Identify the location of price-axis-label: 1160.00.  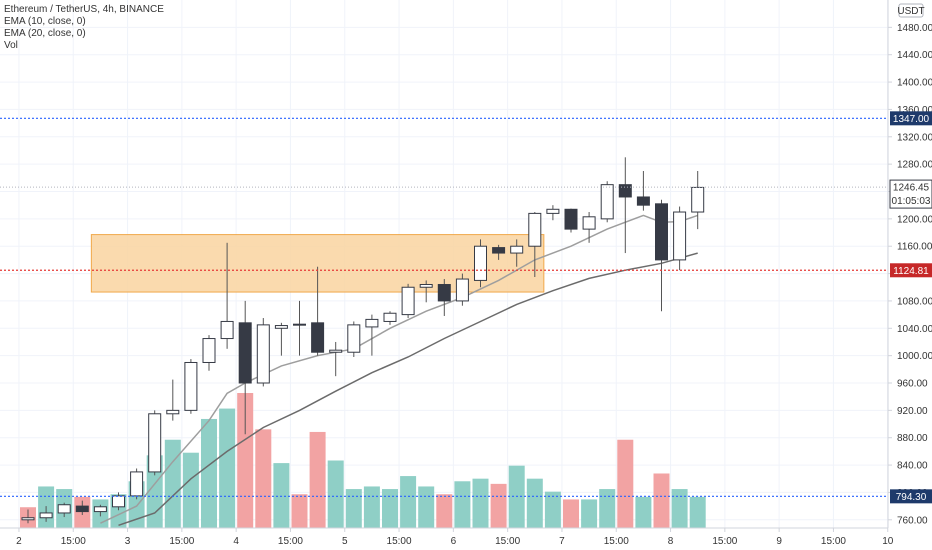
(914, 247).